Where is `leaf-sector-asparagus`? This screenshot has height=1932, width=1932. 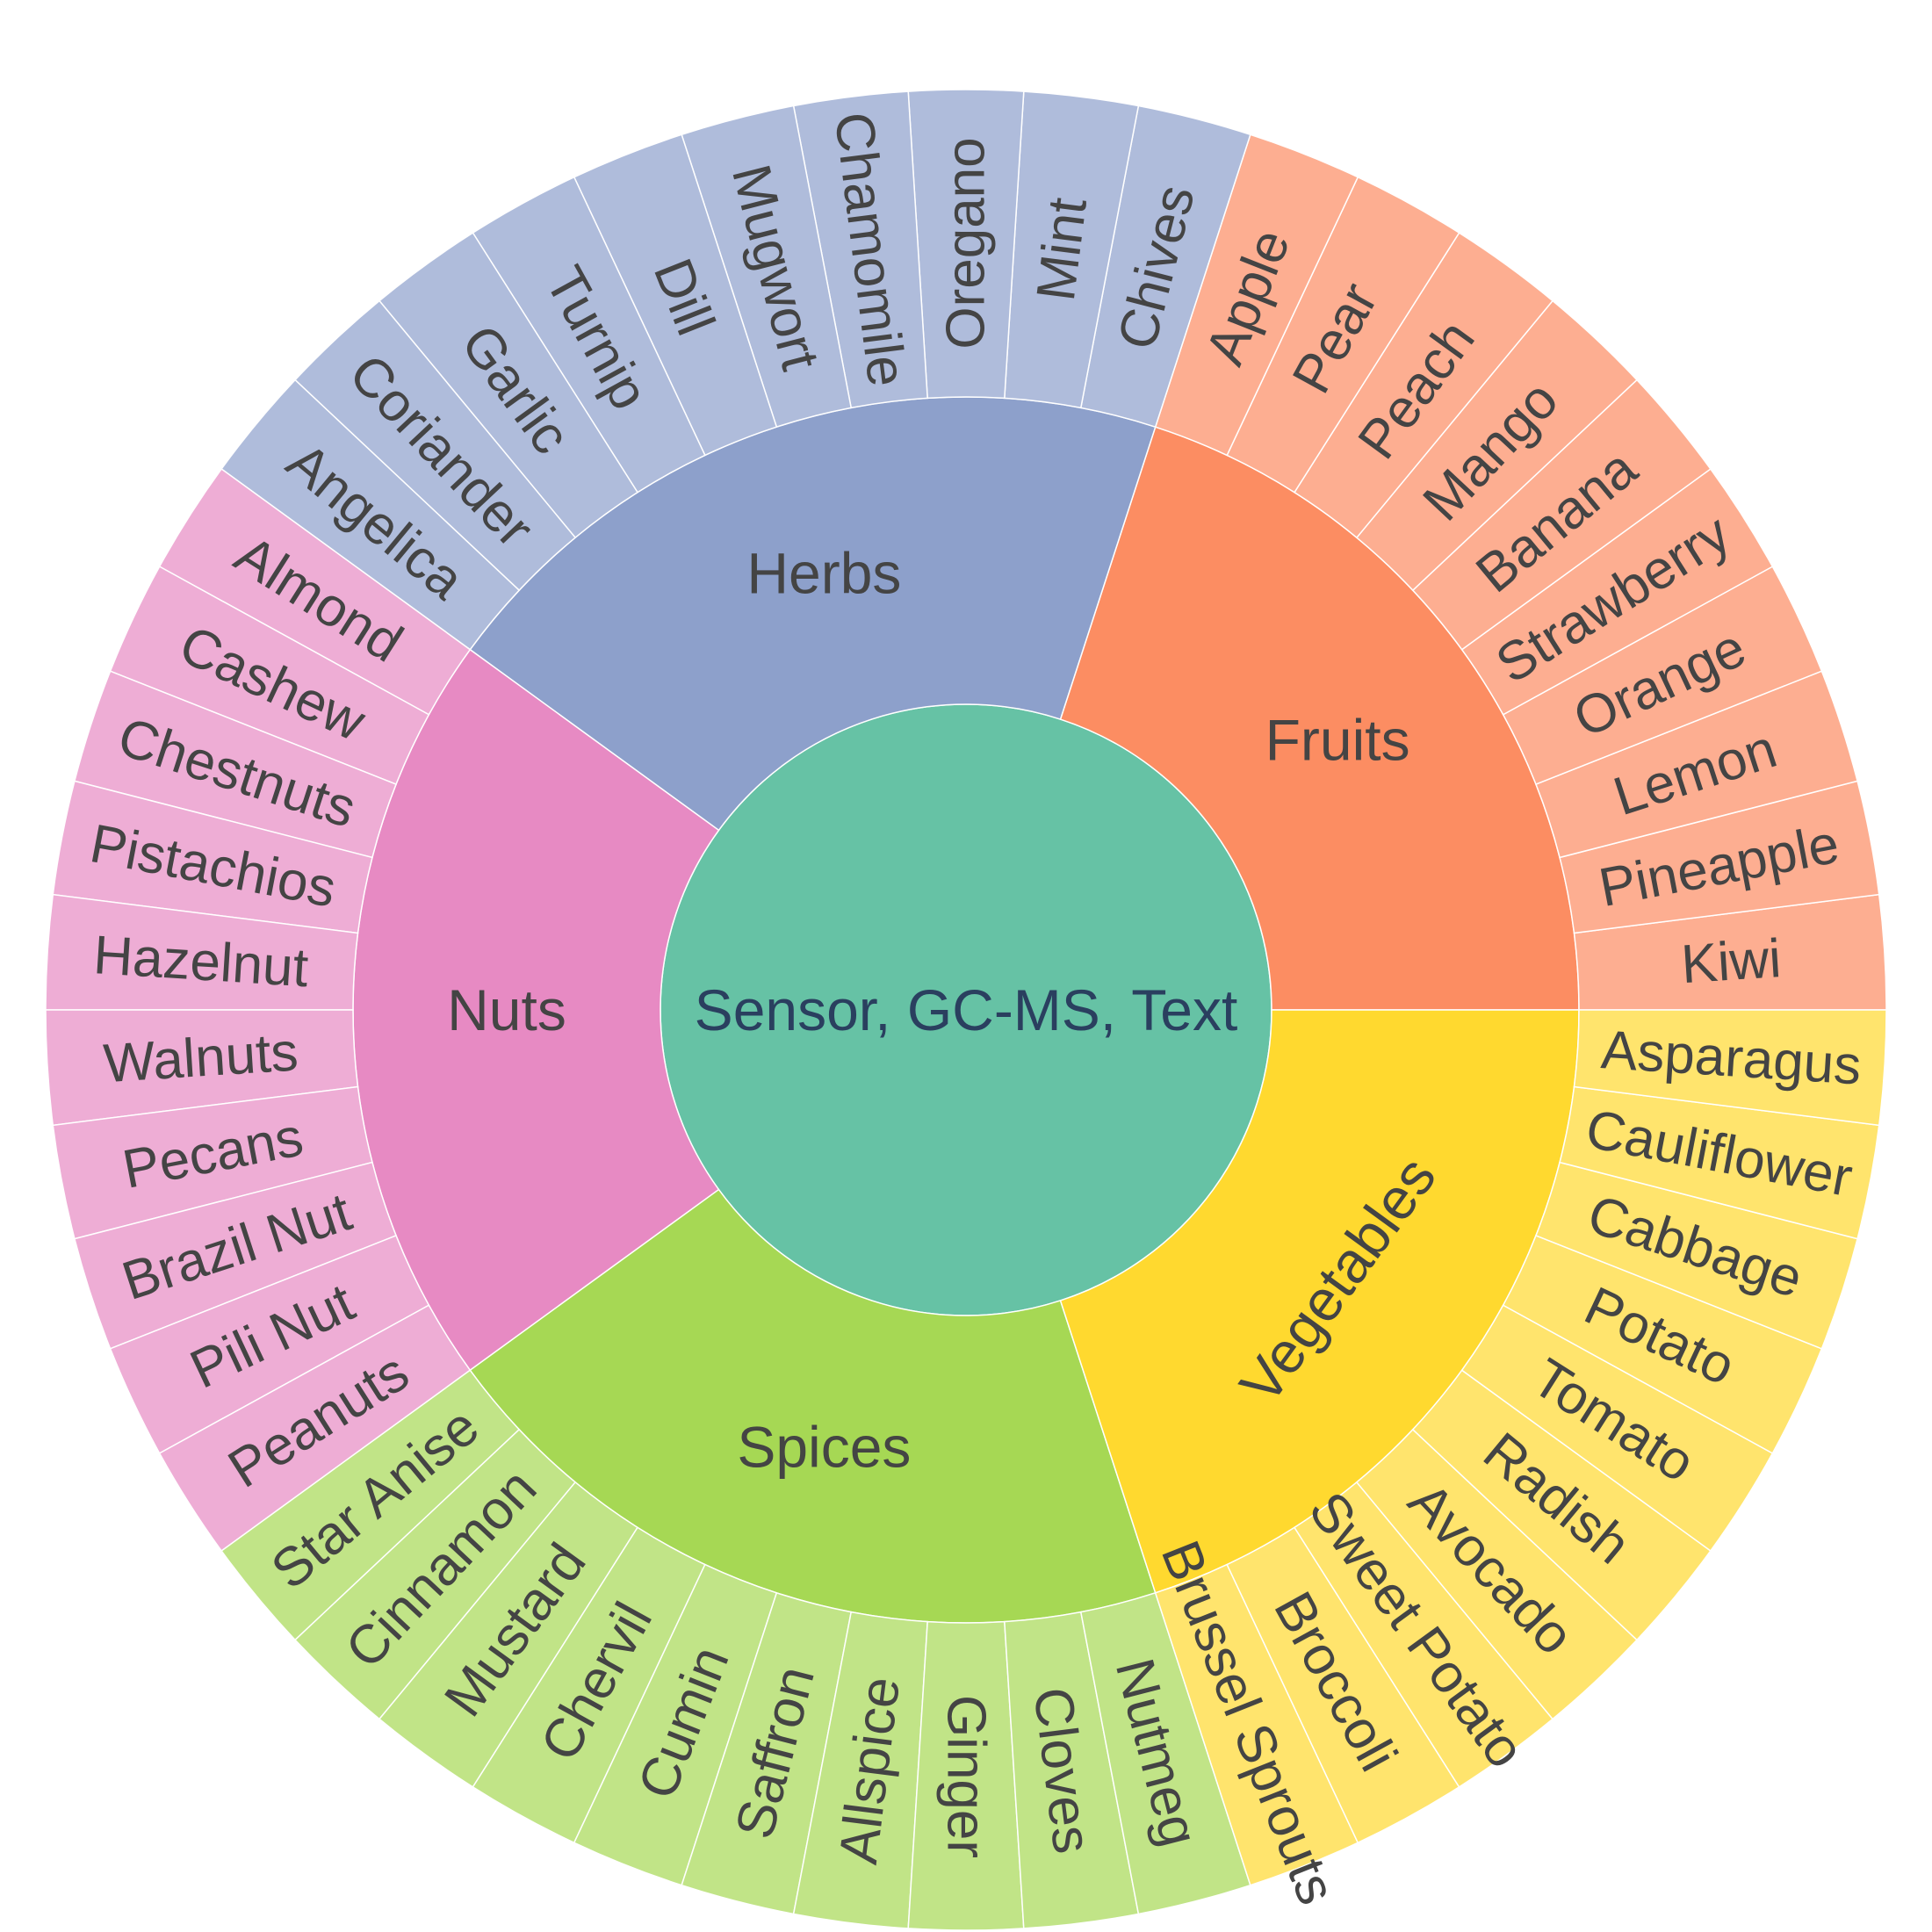 leaf-sector-asparagus is located at coordinates (1730, 1068).